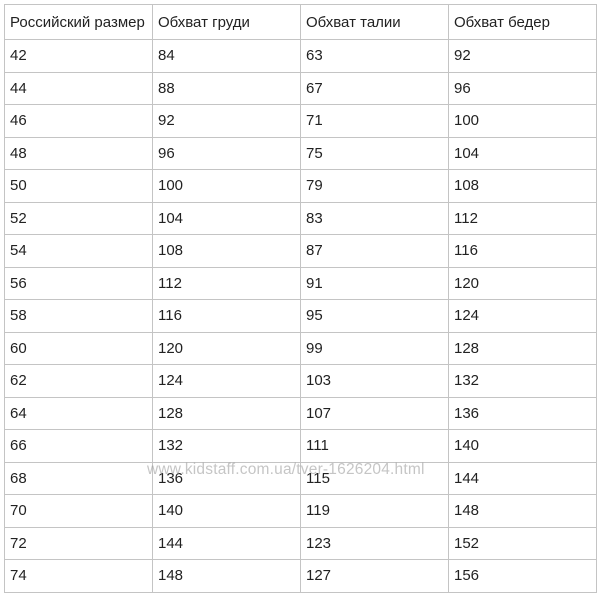 The height and width of the screenshot is (595, 600). I want to click on table-cell: 66, so click(78, 446).